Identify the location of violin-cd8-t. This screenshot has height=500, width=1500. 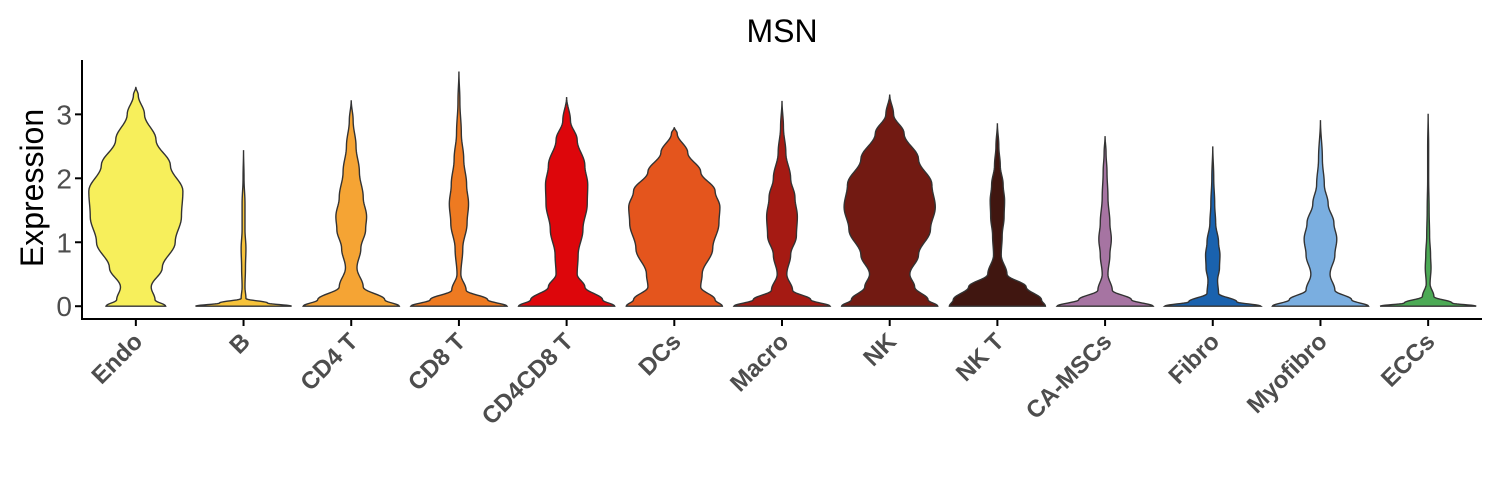
(459, 189).